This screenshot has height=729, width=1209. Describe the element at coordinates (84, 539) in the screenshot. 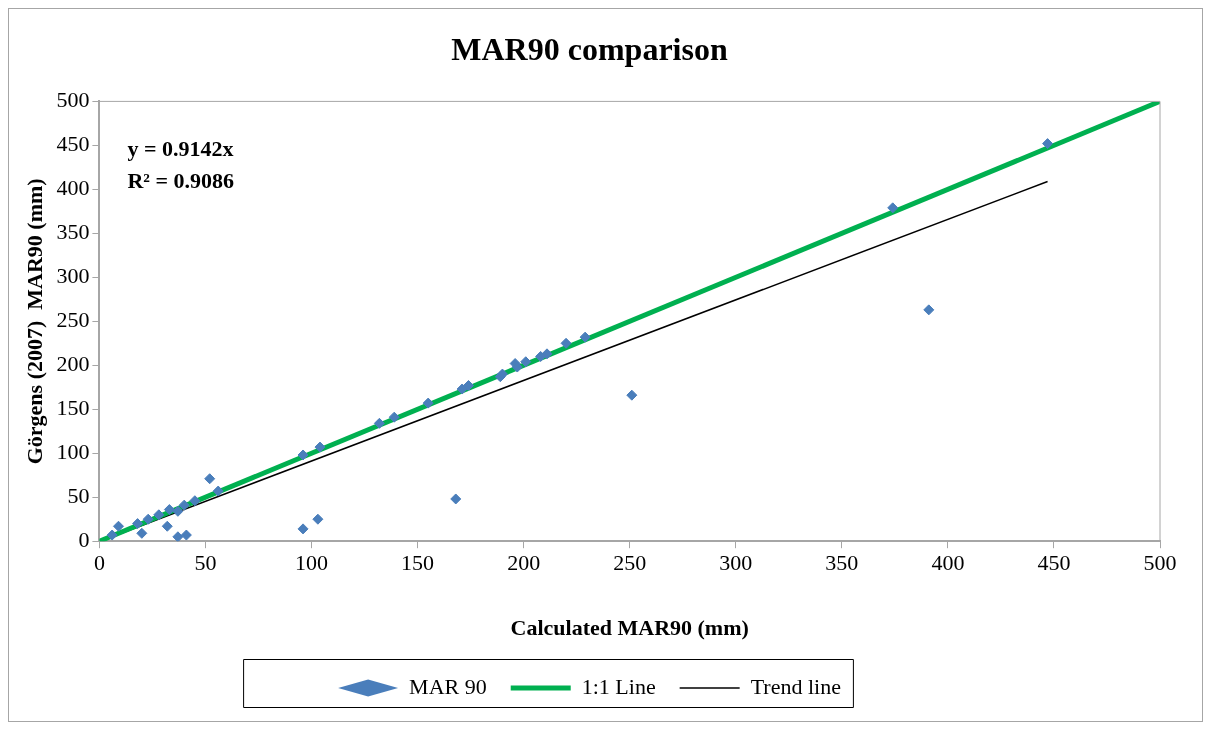

I see `y-tick-label: 0` at that location.